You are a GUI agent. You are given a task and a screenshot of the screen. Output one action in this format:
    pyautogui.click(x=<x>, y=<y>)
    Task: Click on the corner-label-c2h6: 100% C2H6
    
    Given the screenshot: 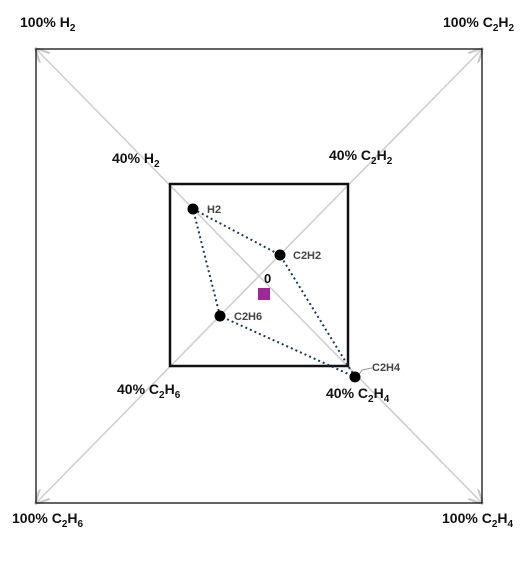 What is the action you would take?
    pyautogui.click(x=48, y=520)
    